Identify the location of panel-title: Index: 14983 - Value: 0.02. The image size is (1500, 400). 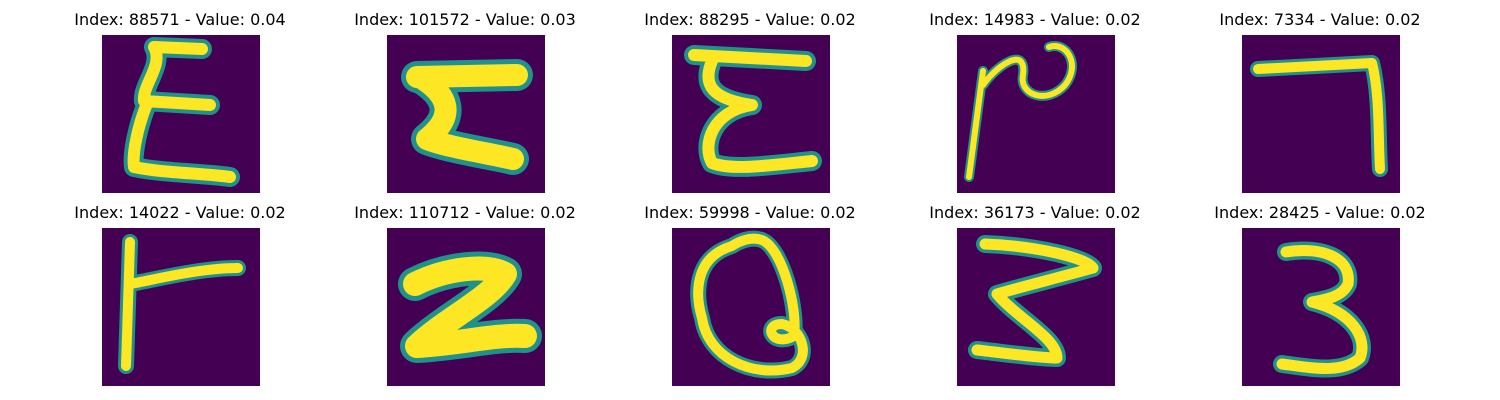
(1035, 19).